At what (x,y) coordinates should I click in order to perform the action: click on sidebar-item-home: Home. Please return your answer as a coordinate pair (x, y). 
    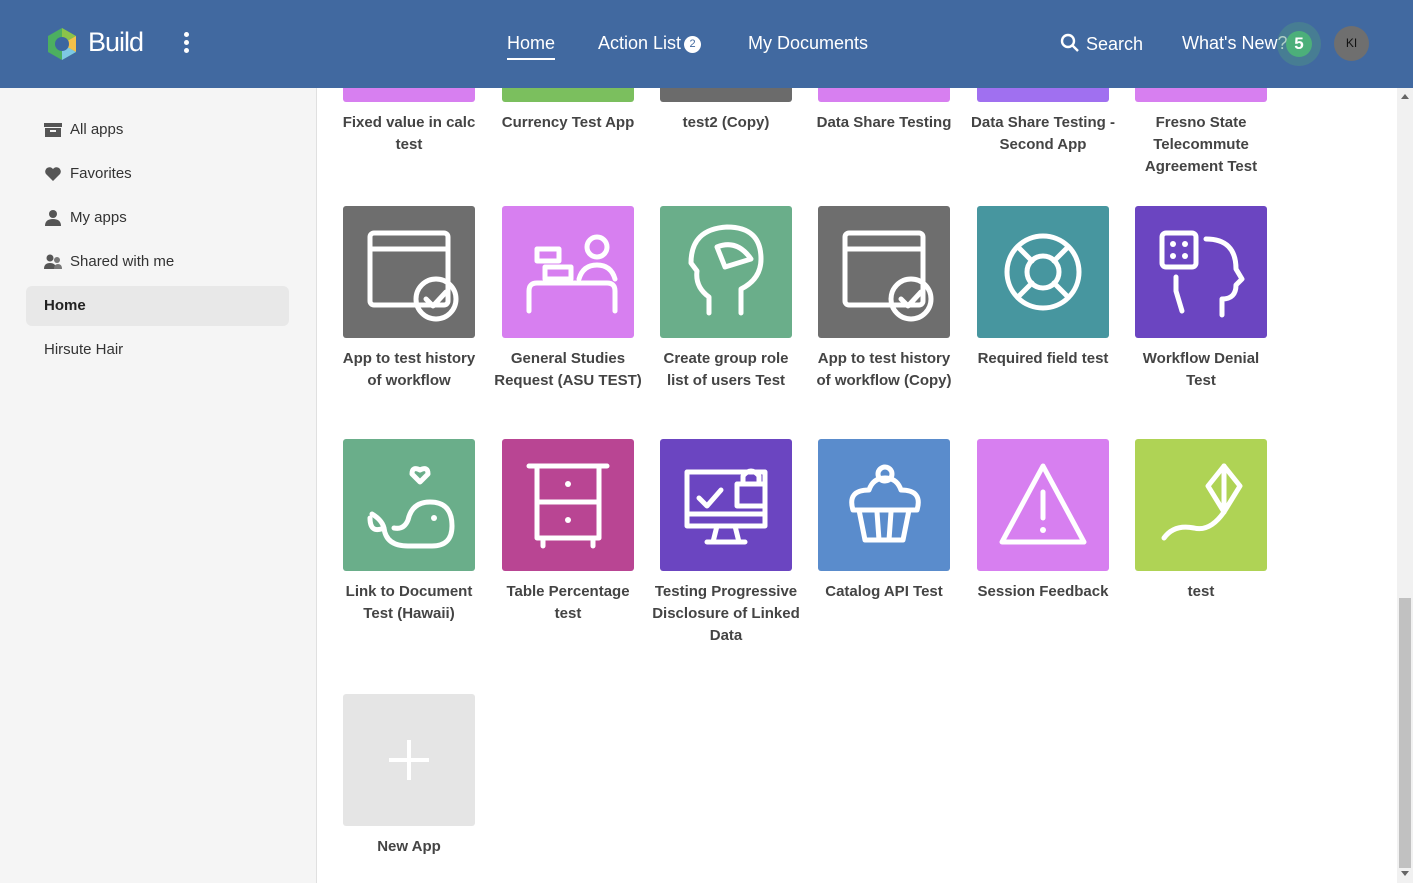
    Looking at the image, I should click on (157, 306).